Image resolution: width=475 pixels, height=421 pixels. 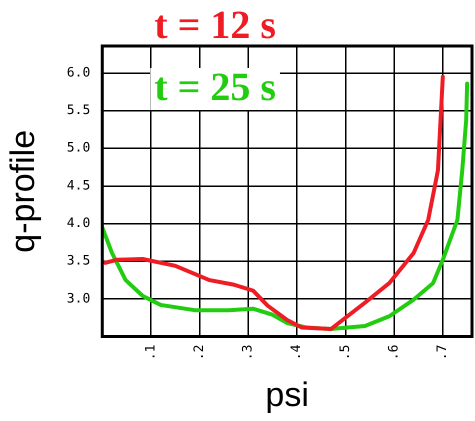 I want to click on x-tick-label: .3, so click(x=248, y=352).